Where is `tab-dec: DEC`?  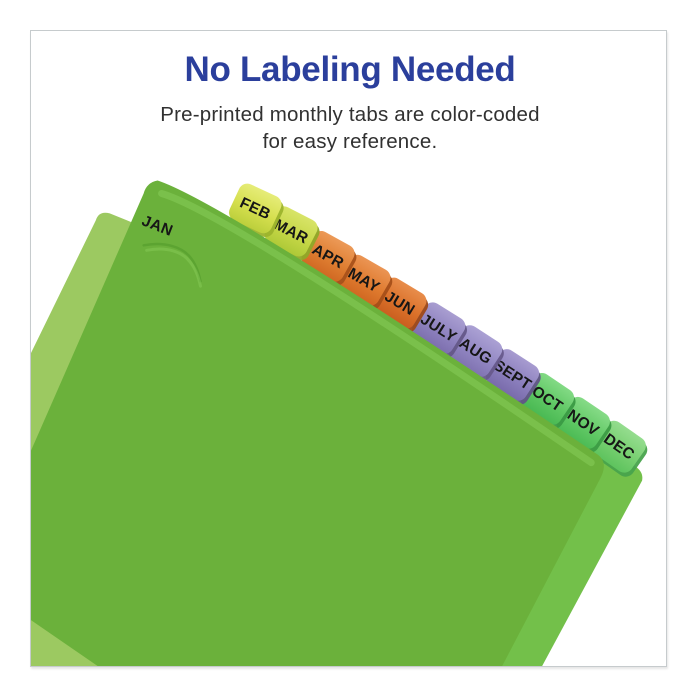 tab-dec: DEC is located at coordinates (620, 448).